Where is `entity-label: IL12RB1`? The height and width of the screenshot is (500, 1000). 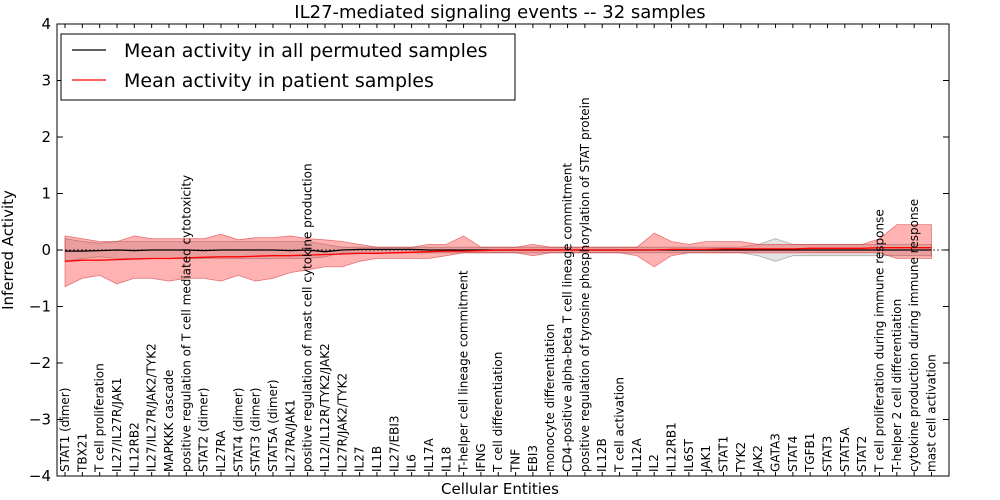
entity-label: IL12RB1 is located at coordinates (672, 447).